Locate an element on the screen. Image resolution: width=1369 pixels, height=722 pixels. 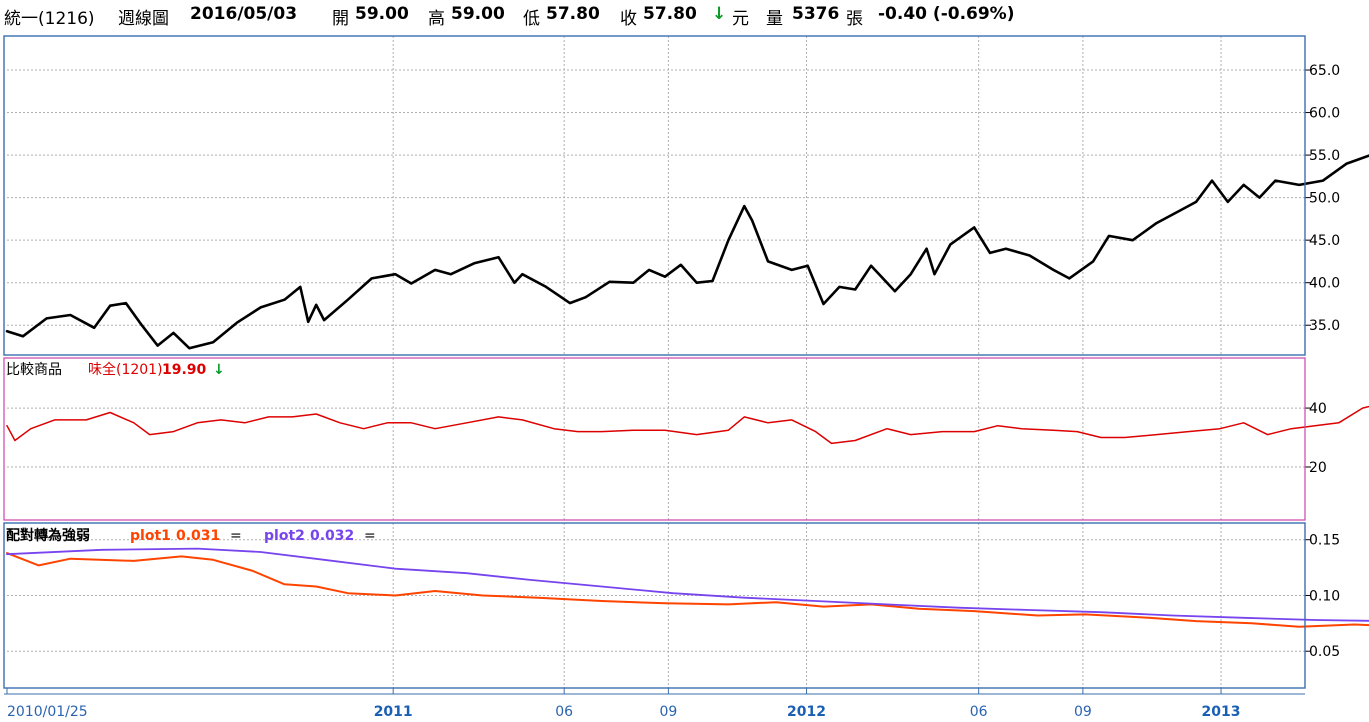
y-tick-label: 50.0 is located at coordinates (1324, 199).